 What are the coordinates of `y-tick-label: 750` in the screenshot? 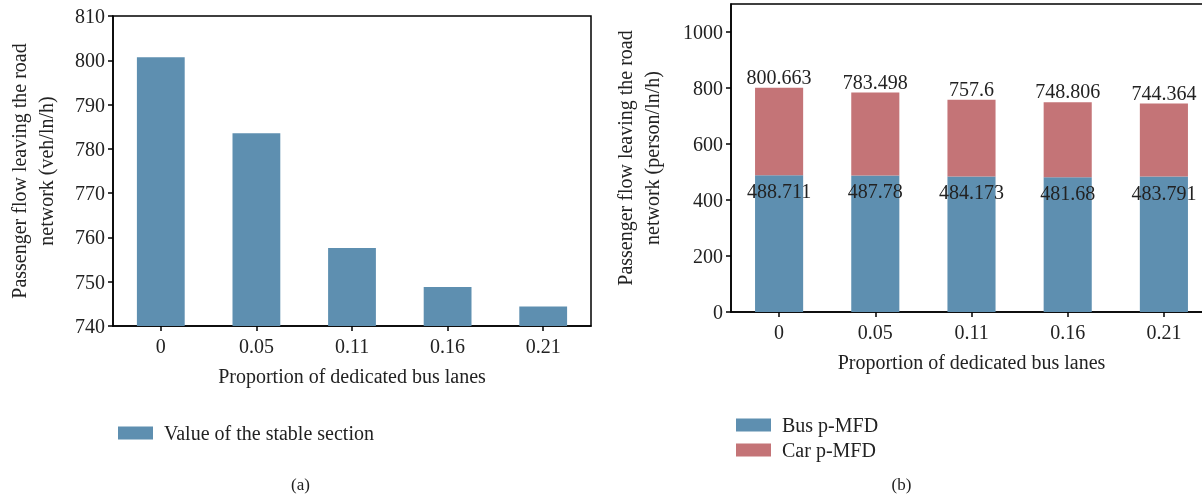 It's located at (90, 281).